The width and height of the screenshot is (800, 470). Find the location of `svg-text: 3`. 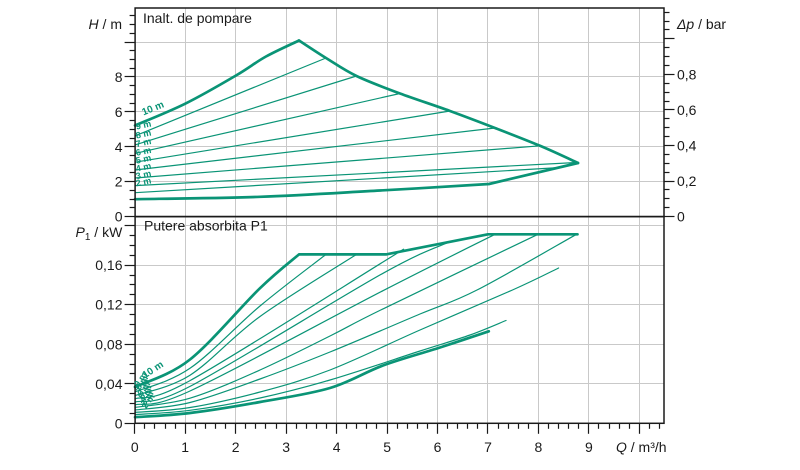

svg-text: 3 is located at coordinates (286, 447).